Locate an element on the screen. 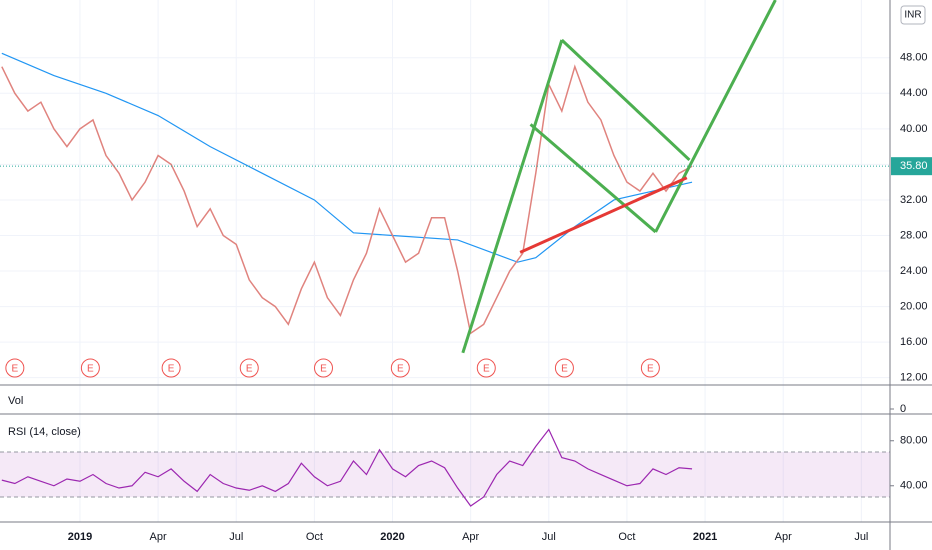 The height and width of the screenshot is (550, 932). currency-box is located at coordinates (913, 15).